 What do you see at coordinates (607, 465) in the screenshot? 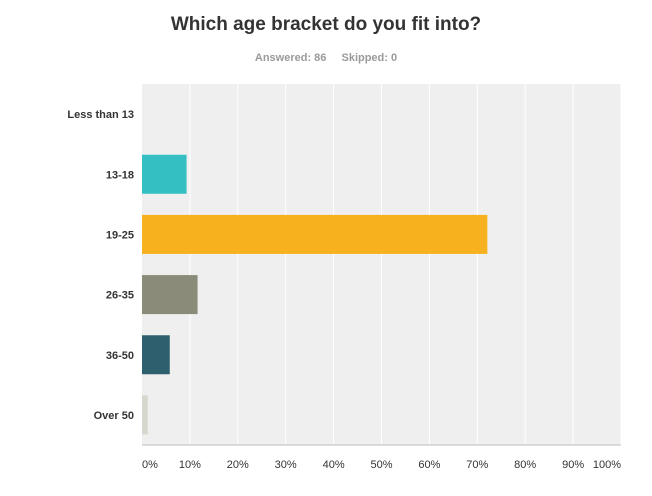
I see `x-tick-label: 100%` at bounding box center [607, 465].